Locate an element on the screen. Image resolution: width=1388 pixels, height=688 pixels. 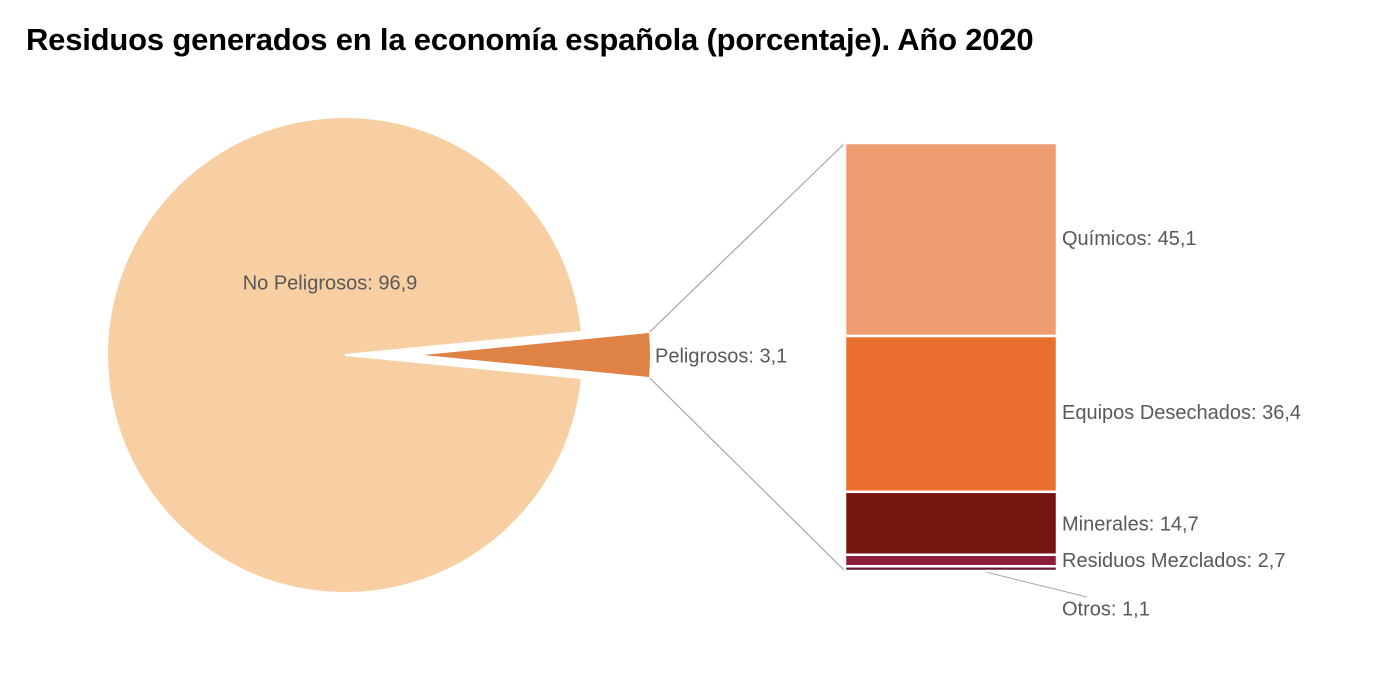
bar-label-5: Otros: 1,1 is located at coordinates (1106, 609).